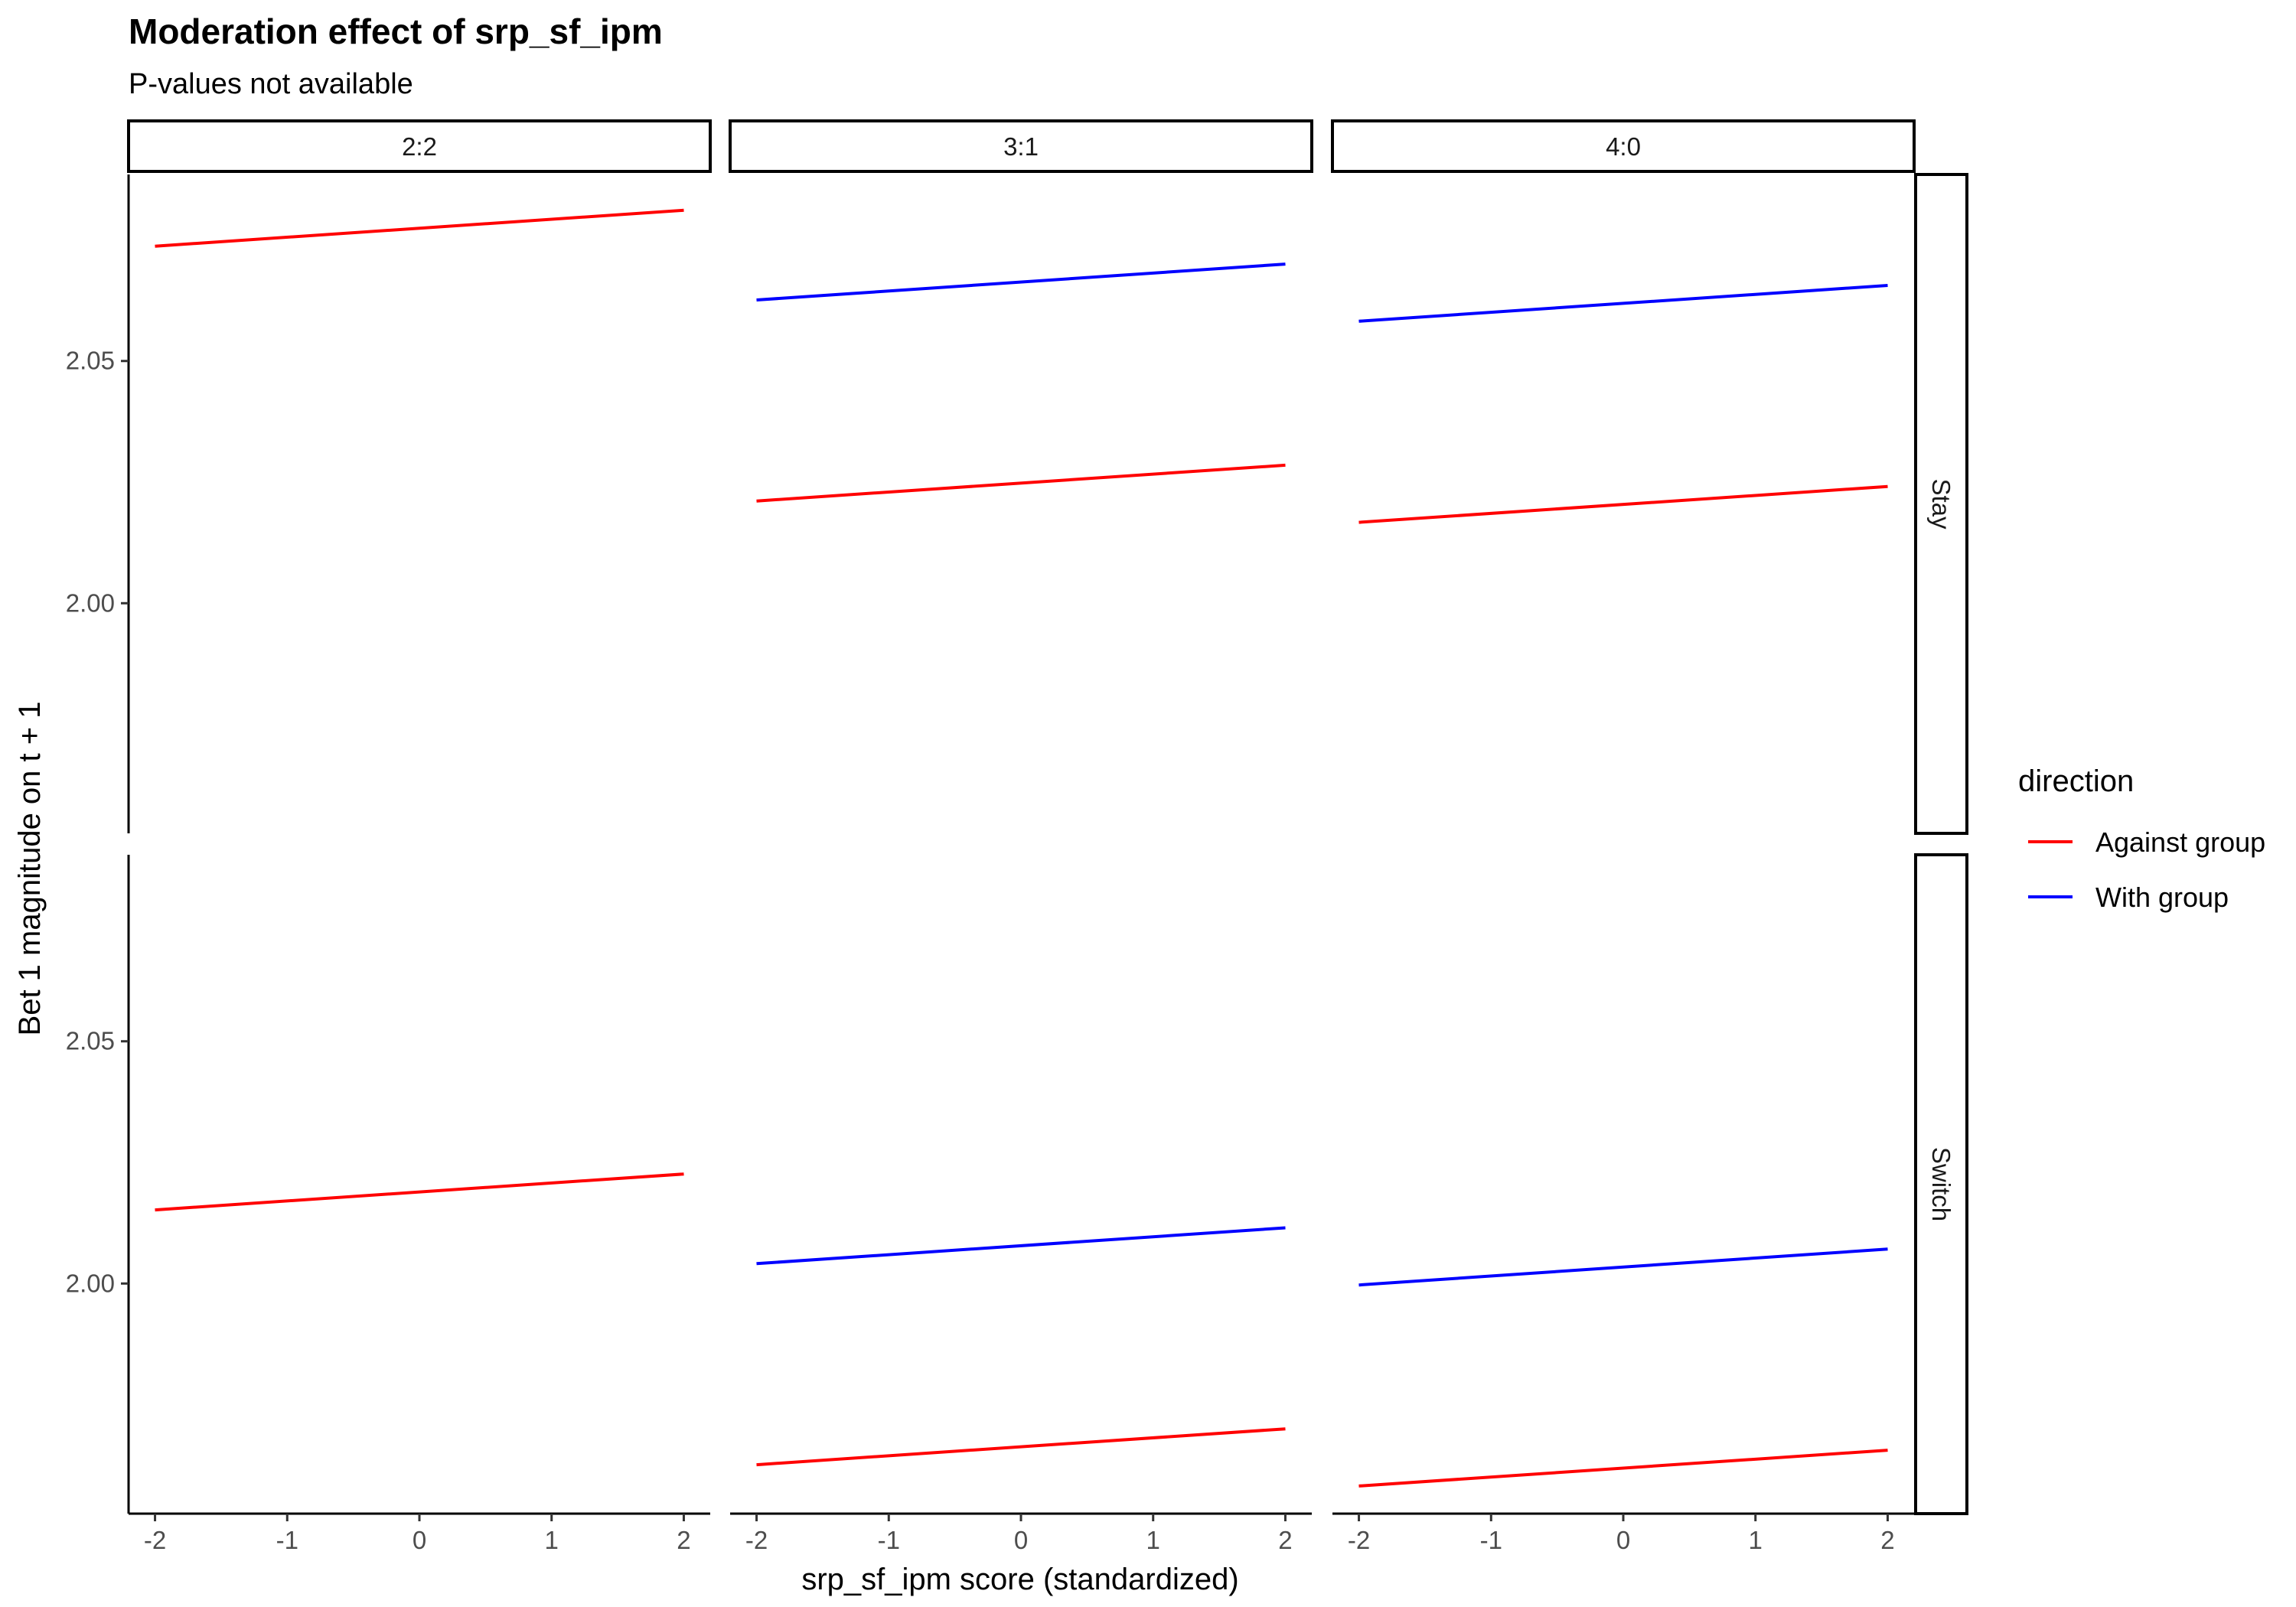  I want to click on chart-subtitle: P-values not available, so click(271, 84).